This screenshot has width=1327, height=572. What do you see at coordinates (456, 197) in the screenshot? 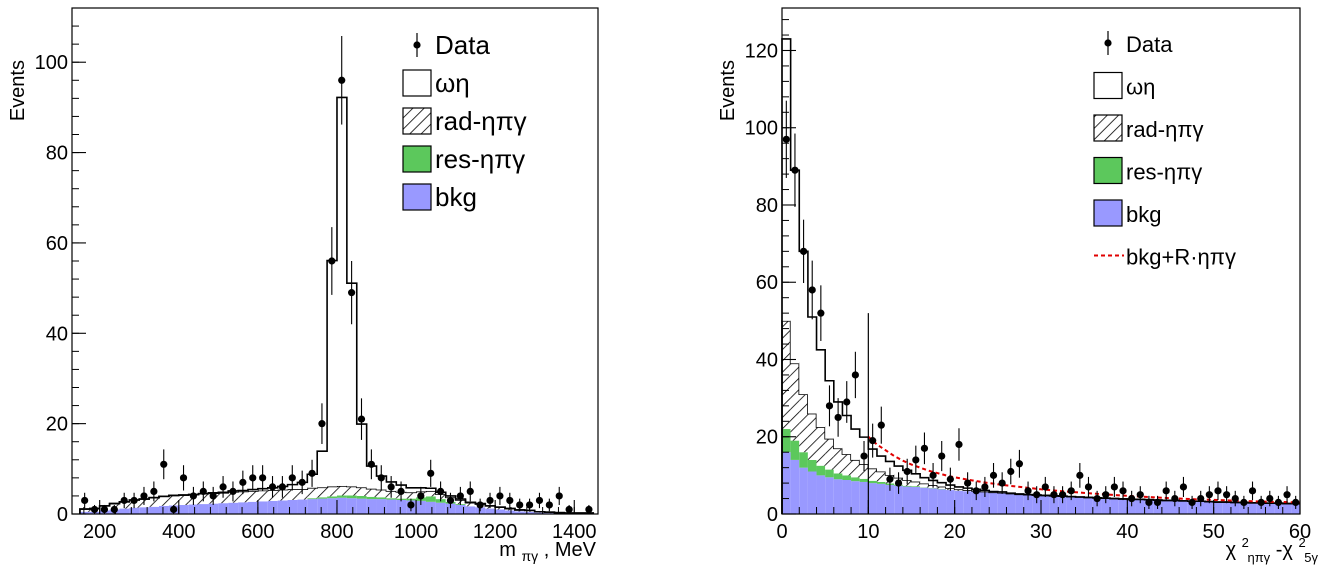
I see `legend-label: bkg` at bounding box center [456, 197].